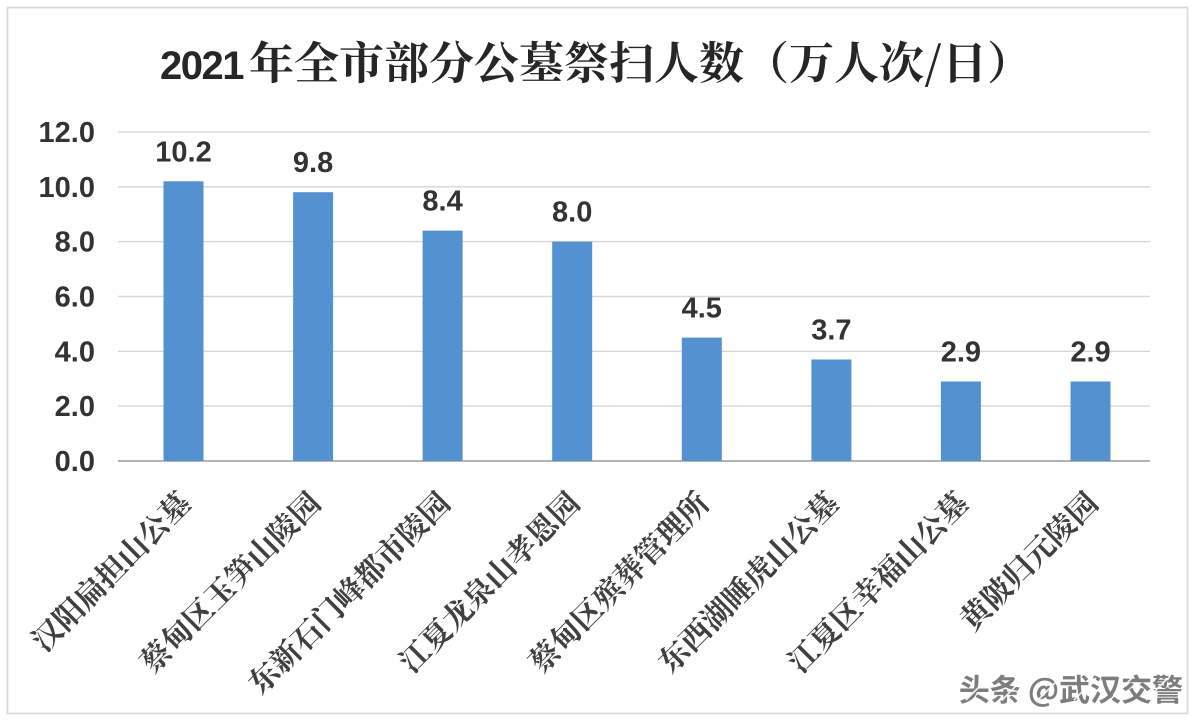 The height and width of the screenshot is (726, 1200). I want to click on svg-text: 8.4, so click(442, 202).